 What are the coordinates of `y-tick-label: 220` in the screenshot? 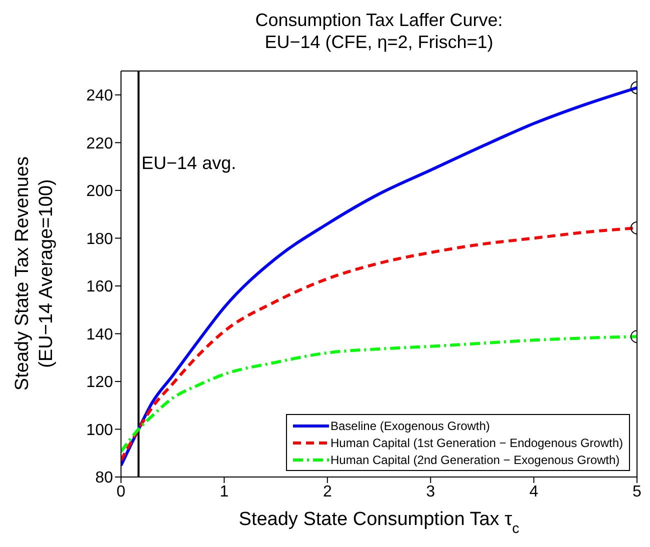 It's located at (100, 143).